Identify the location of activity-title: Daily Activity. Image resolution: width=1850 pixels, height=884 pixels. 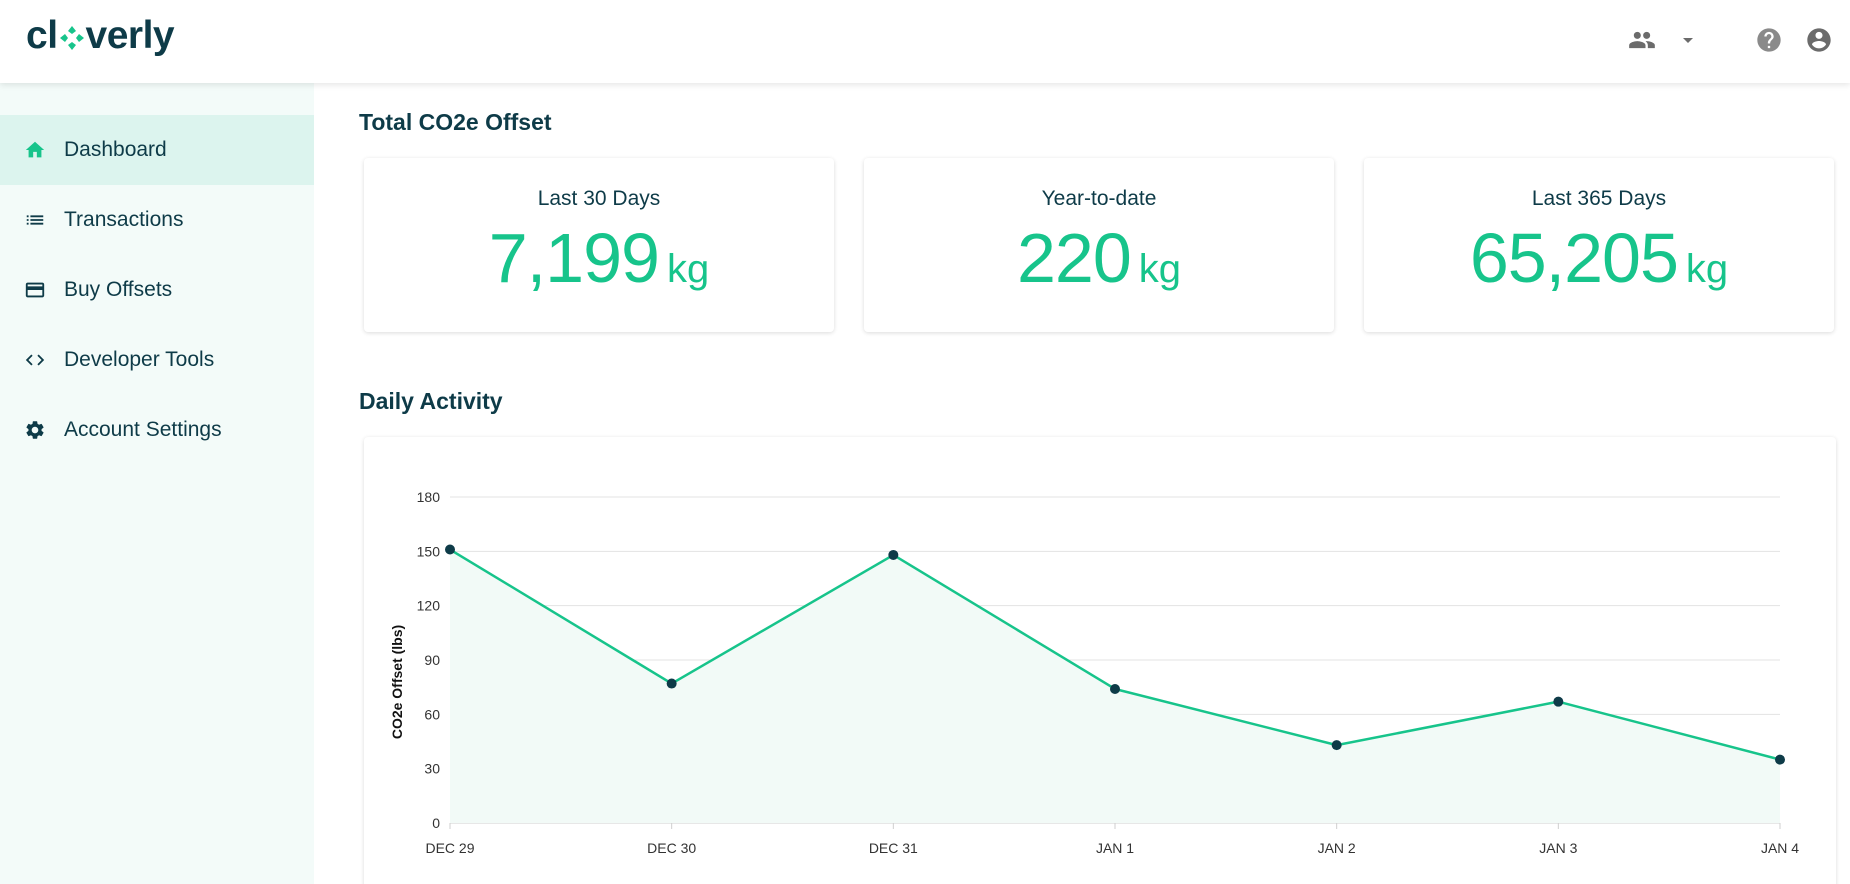
(431, 401).